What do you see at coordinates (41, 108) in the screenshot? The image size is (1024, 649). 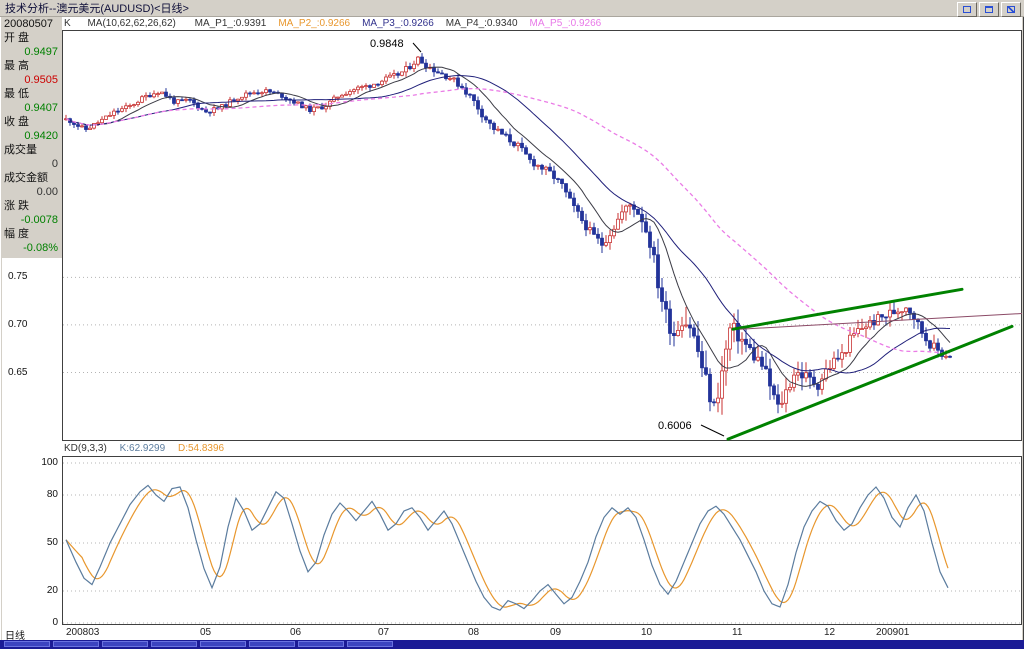 I see `quote-field-value: 0.9407` at bounding box center [41, 108].